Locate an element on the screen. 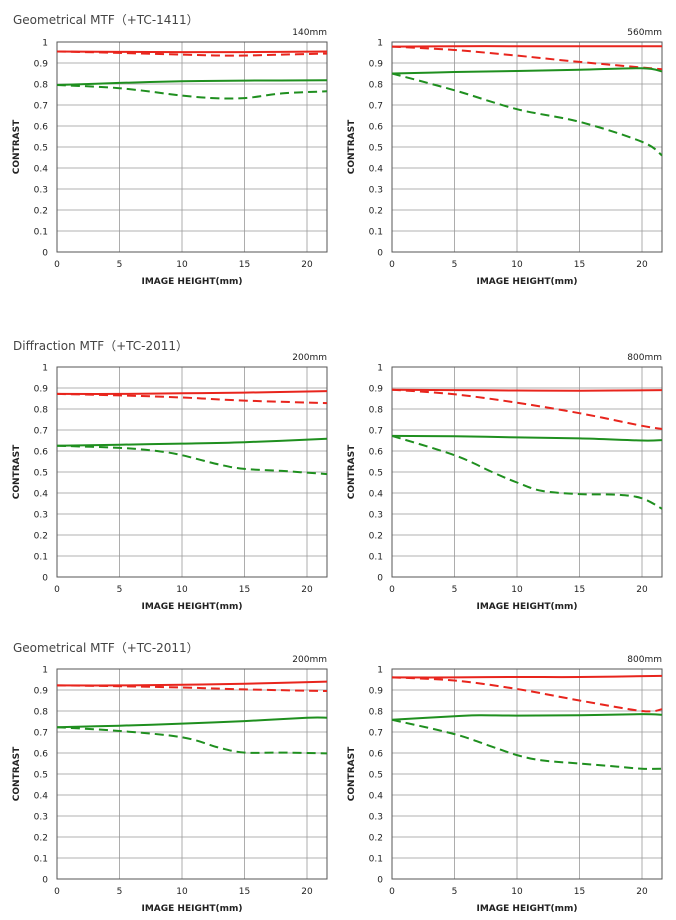  chart-corner-label: 560mm is located at coordinates (644, 33).